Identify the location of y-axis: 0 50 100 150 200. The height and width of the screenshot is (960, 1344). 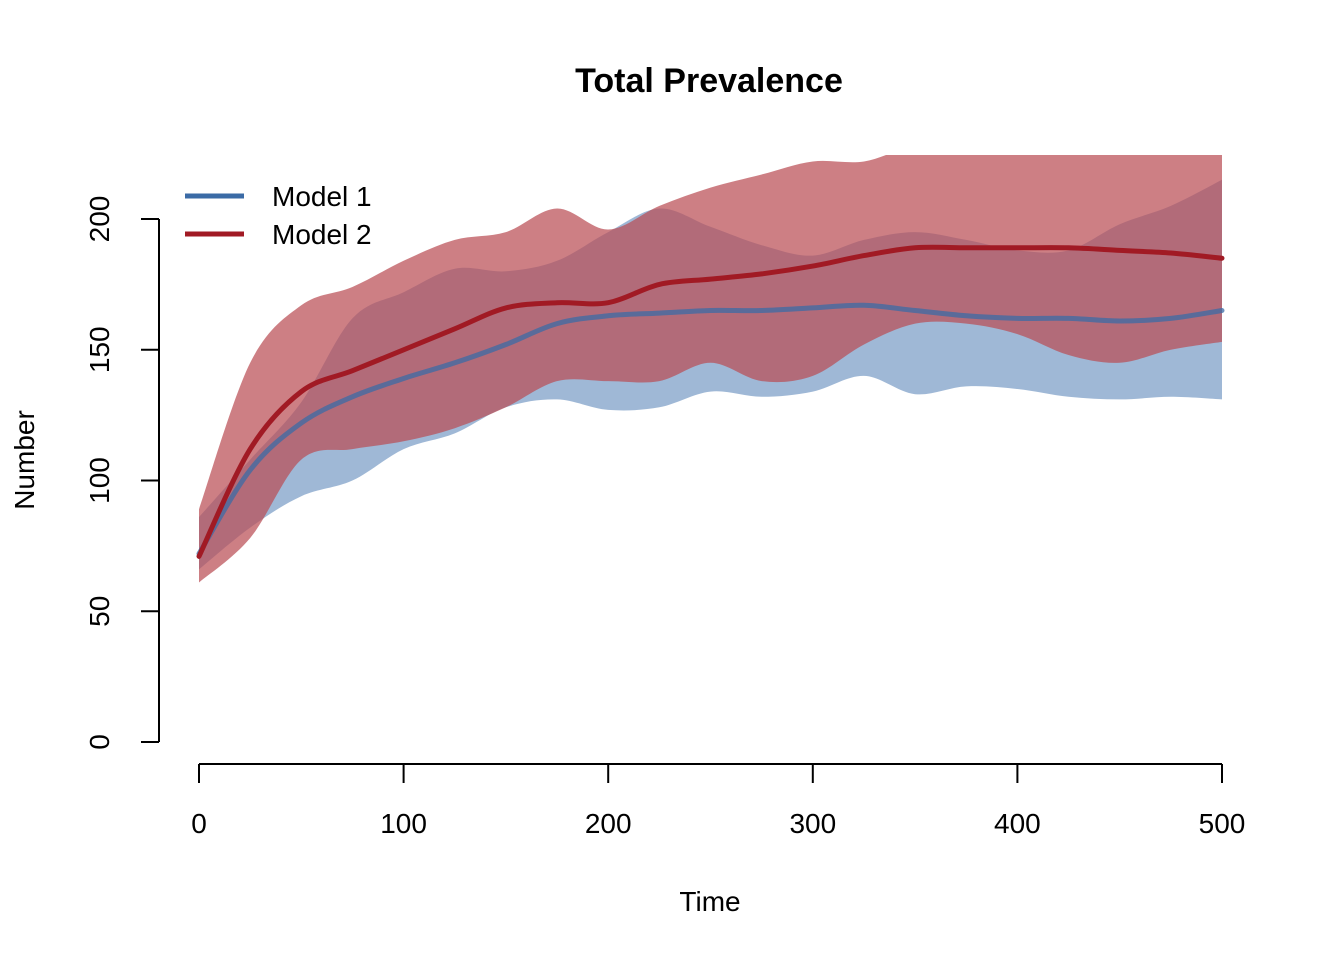
(122, 473).